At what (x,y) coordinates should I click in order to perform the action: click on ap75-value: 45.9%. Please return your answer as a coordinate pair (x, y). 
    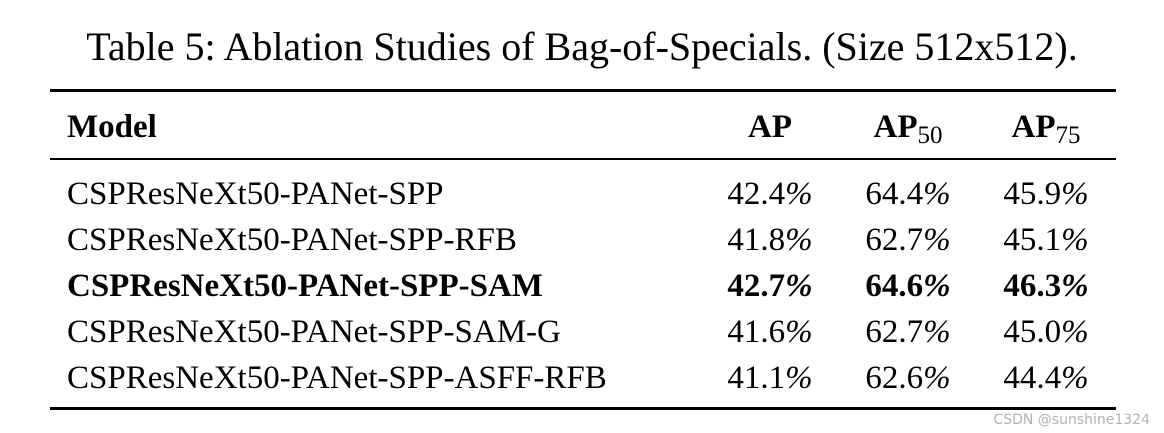
    Looking at the image, I should click on (1046, 194).